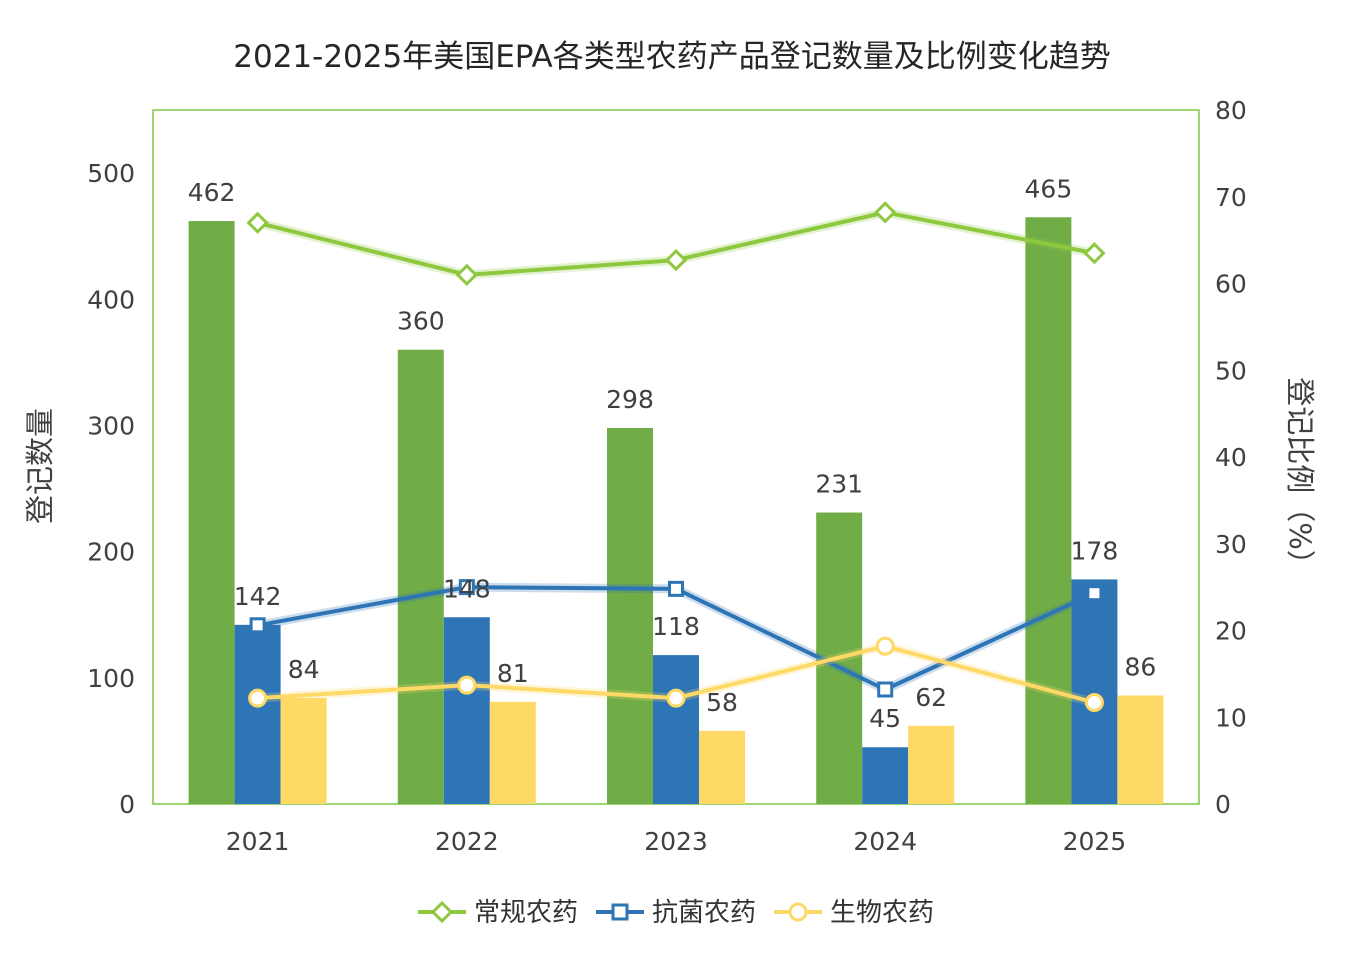 The image size is (1358, 956). What do you see at coordinates (1231, 284) in the screenshot?
I see `y2-tick-label: 60` at bounding box center [1231, 284].